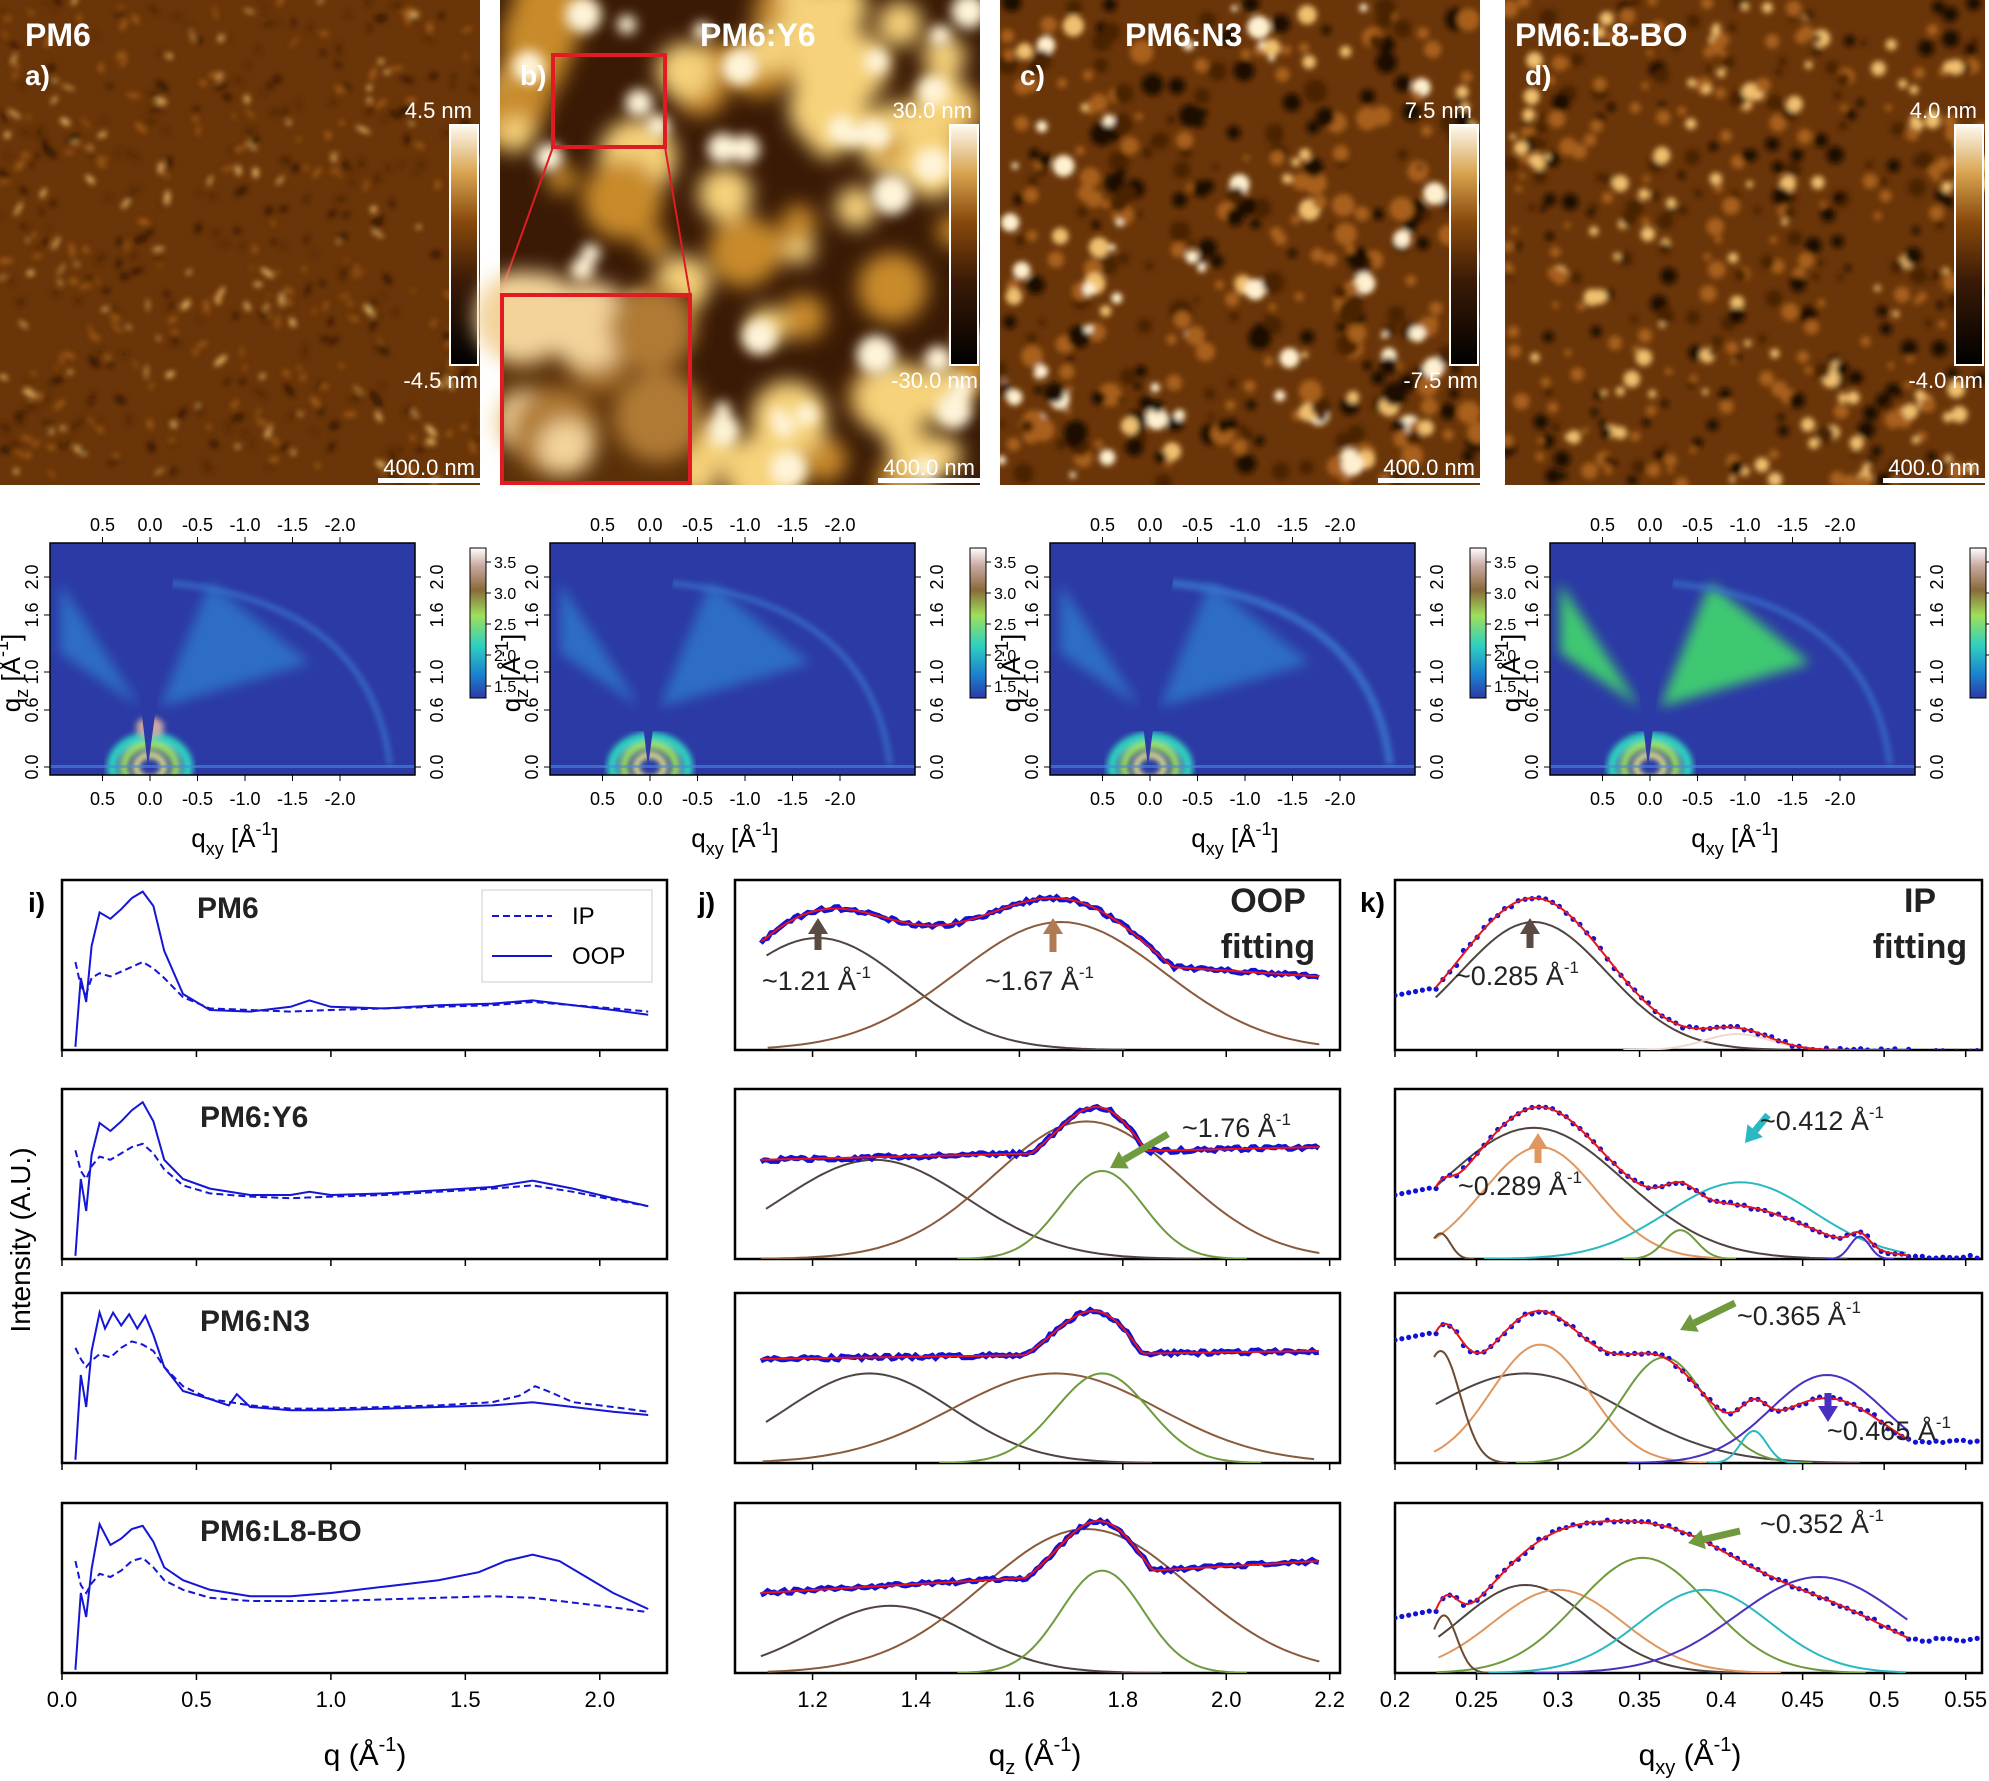 The image size is (1989, 1781). Describe the element at coordinates (1235, 839) in the screenshot. I see `x-axis-label: qxy [Å-1]` at that location.